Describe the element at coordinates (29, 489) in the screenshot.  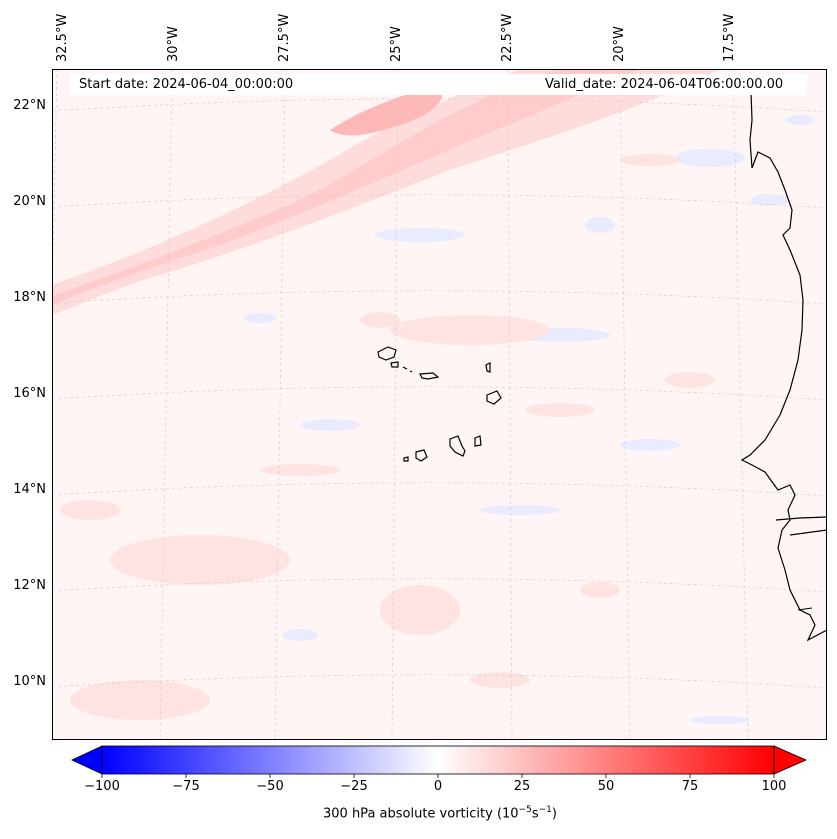
I see `lat-label: 14°N` at that location.